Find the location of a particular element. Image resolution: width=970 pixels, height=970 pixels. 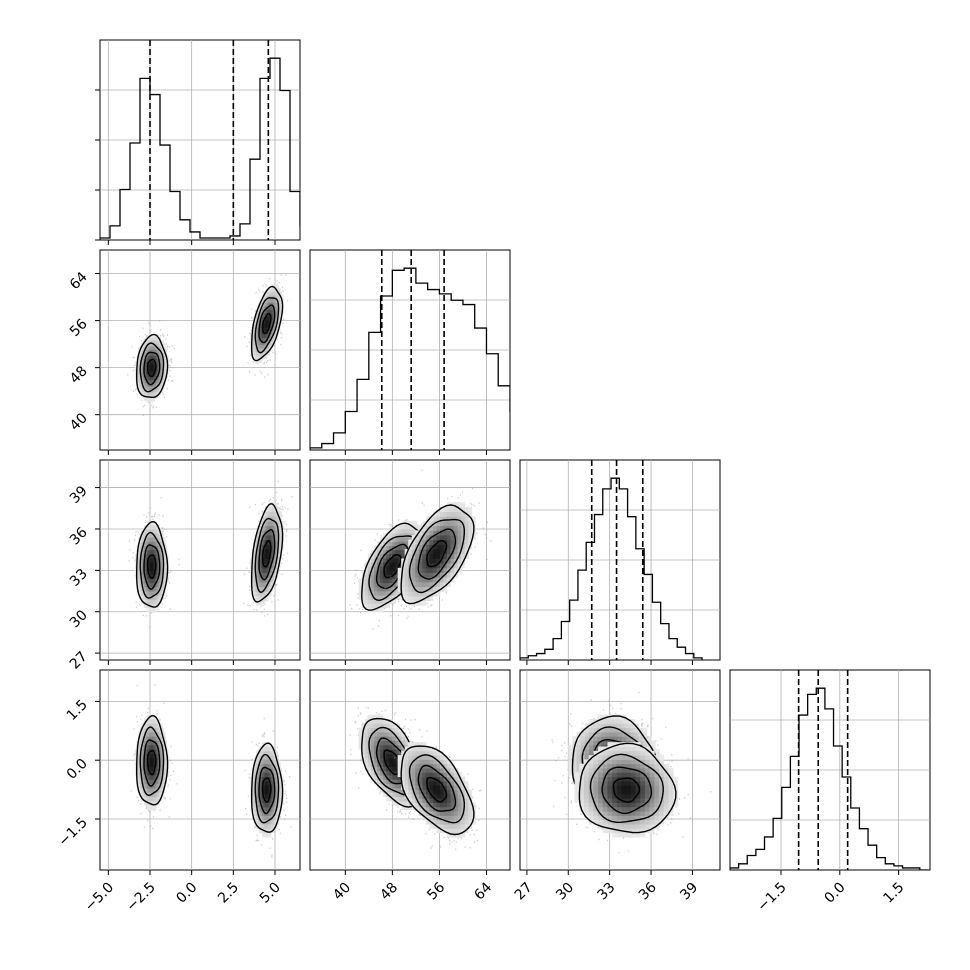

x-tick-label: 30 is located at coordinates (565, 892).